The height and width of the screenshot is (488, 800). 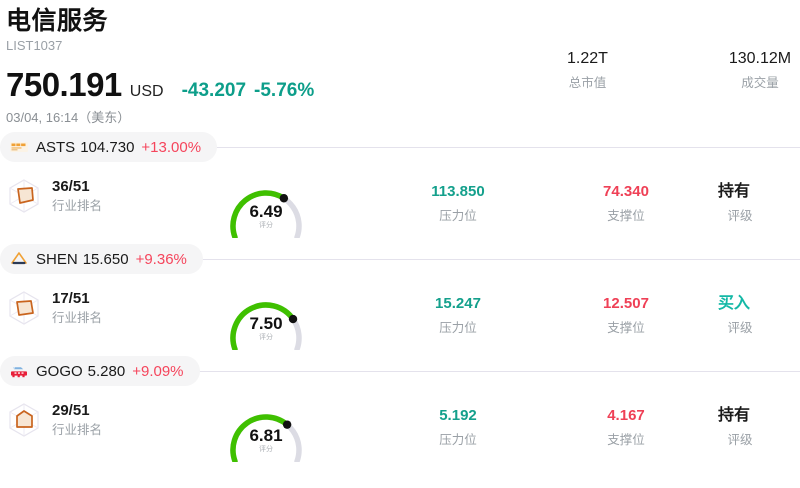 What do you see at coordinates (106, 371) in the screenshot?
I see `ticker-price: 5.280` at bounding box center [106, 371].